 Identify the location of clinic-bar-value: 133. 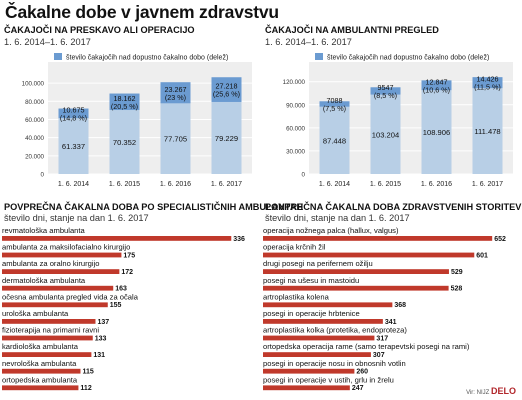
(101, 338).